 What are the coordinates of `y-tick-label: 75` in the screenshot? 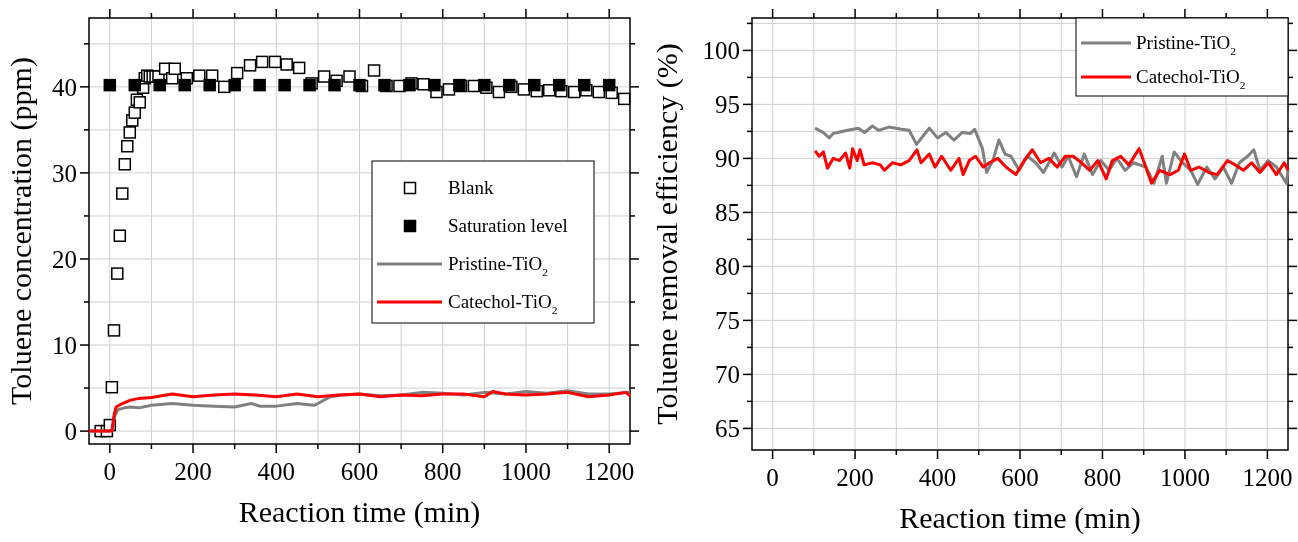 It's located at (727, 321).